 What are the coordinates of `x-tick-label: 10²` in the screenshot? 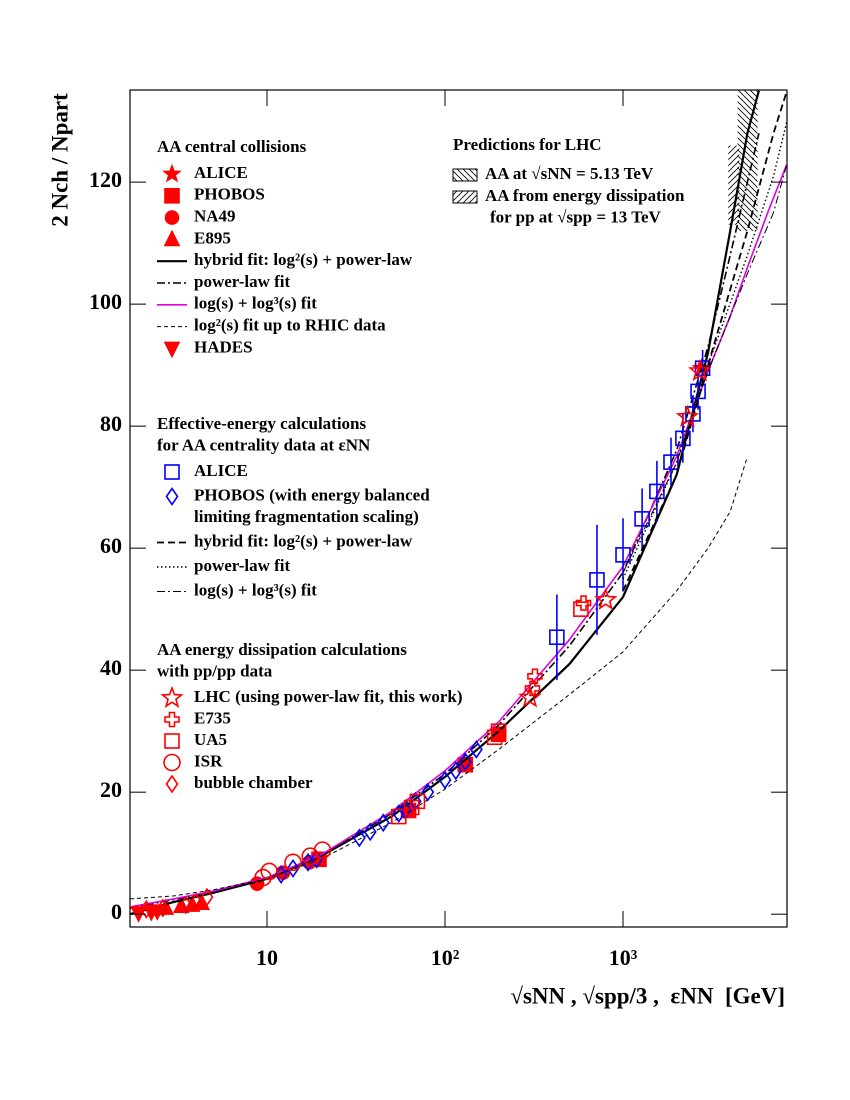 It's located at (445, 957).